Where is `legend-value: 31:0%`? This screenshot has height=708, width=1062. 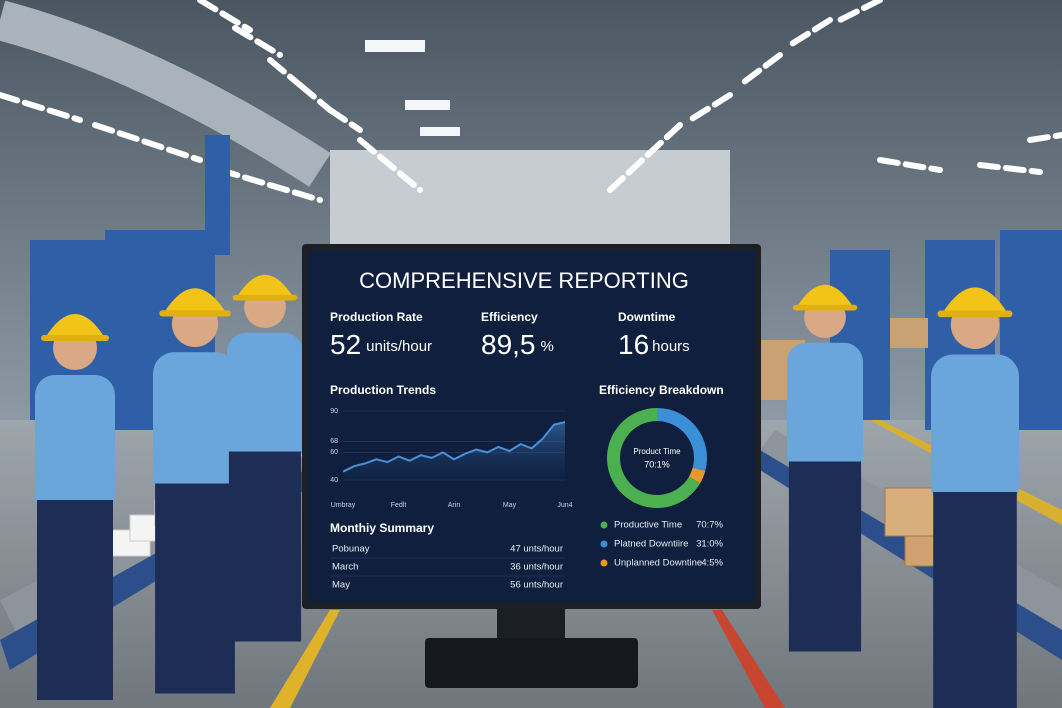
legend-value: 31:0% is located at coordinates (709, 544).